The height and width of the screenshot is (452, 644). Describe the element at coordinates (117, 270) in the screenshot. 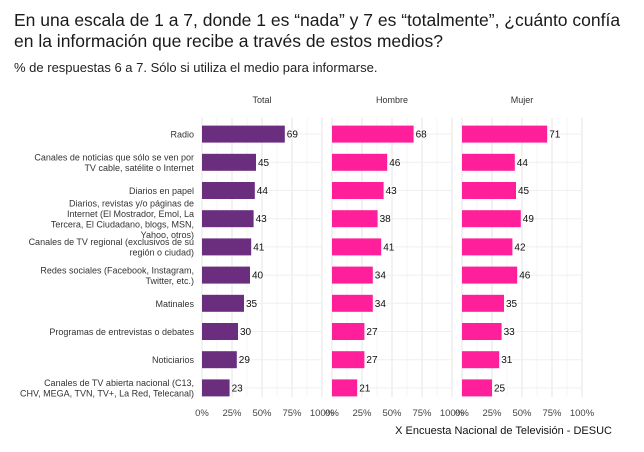

I see `category-label-line: Redes sociales (Facebook, Instagram,` at that location.